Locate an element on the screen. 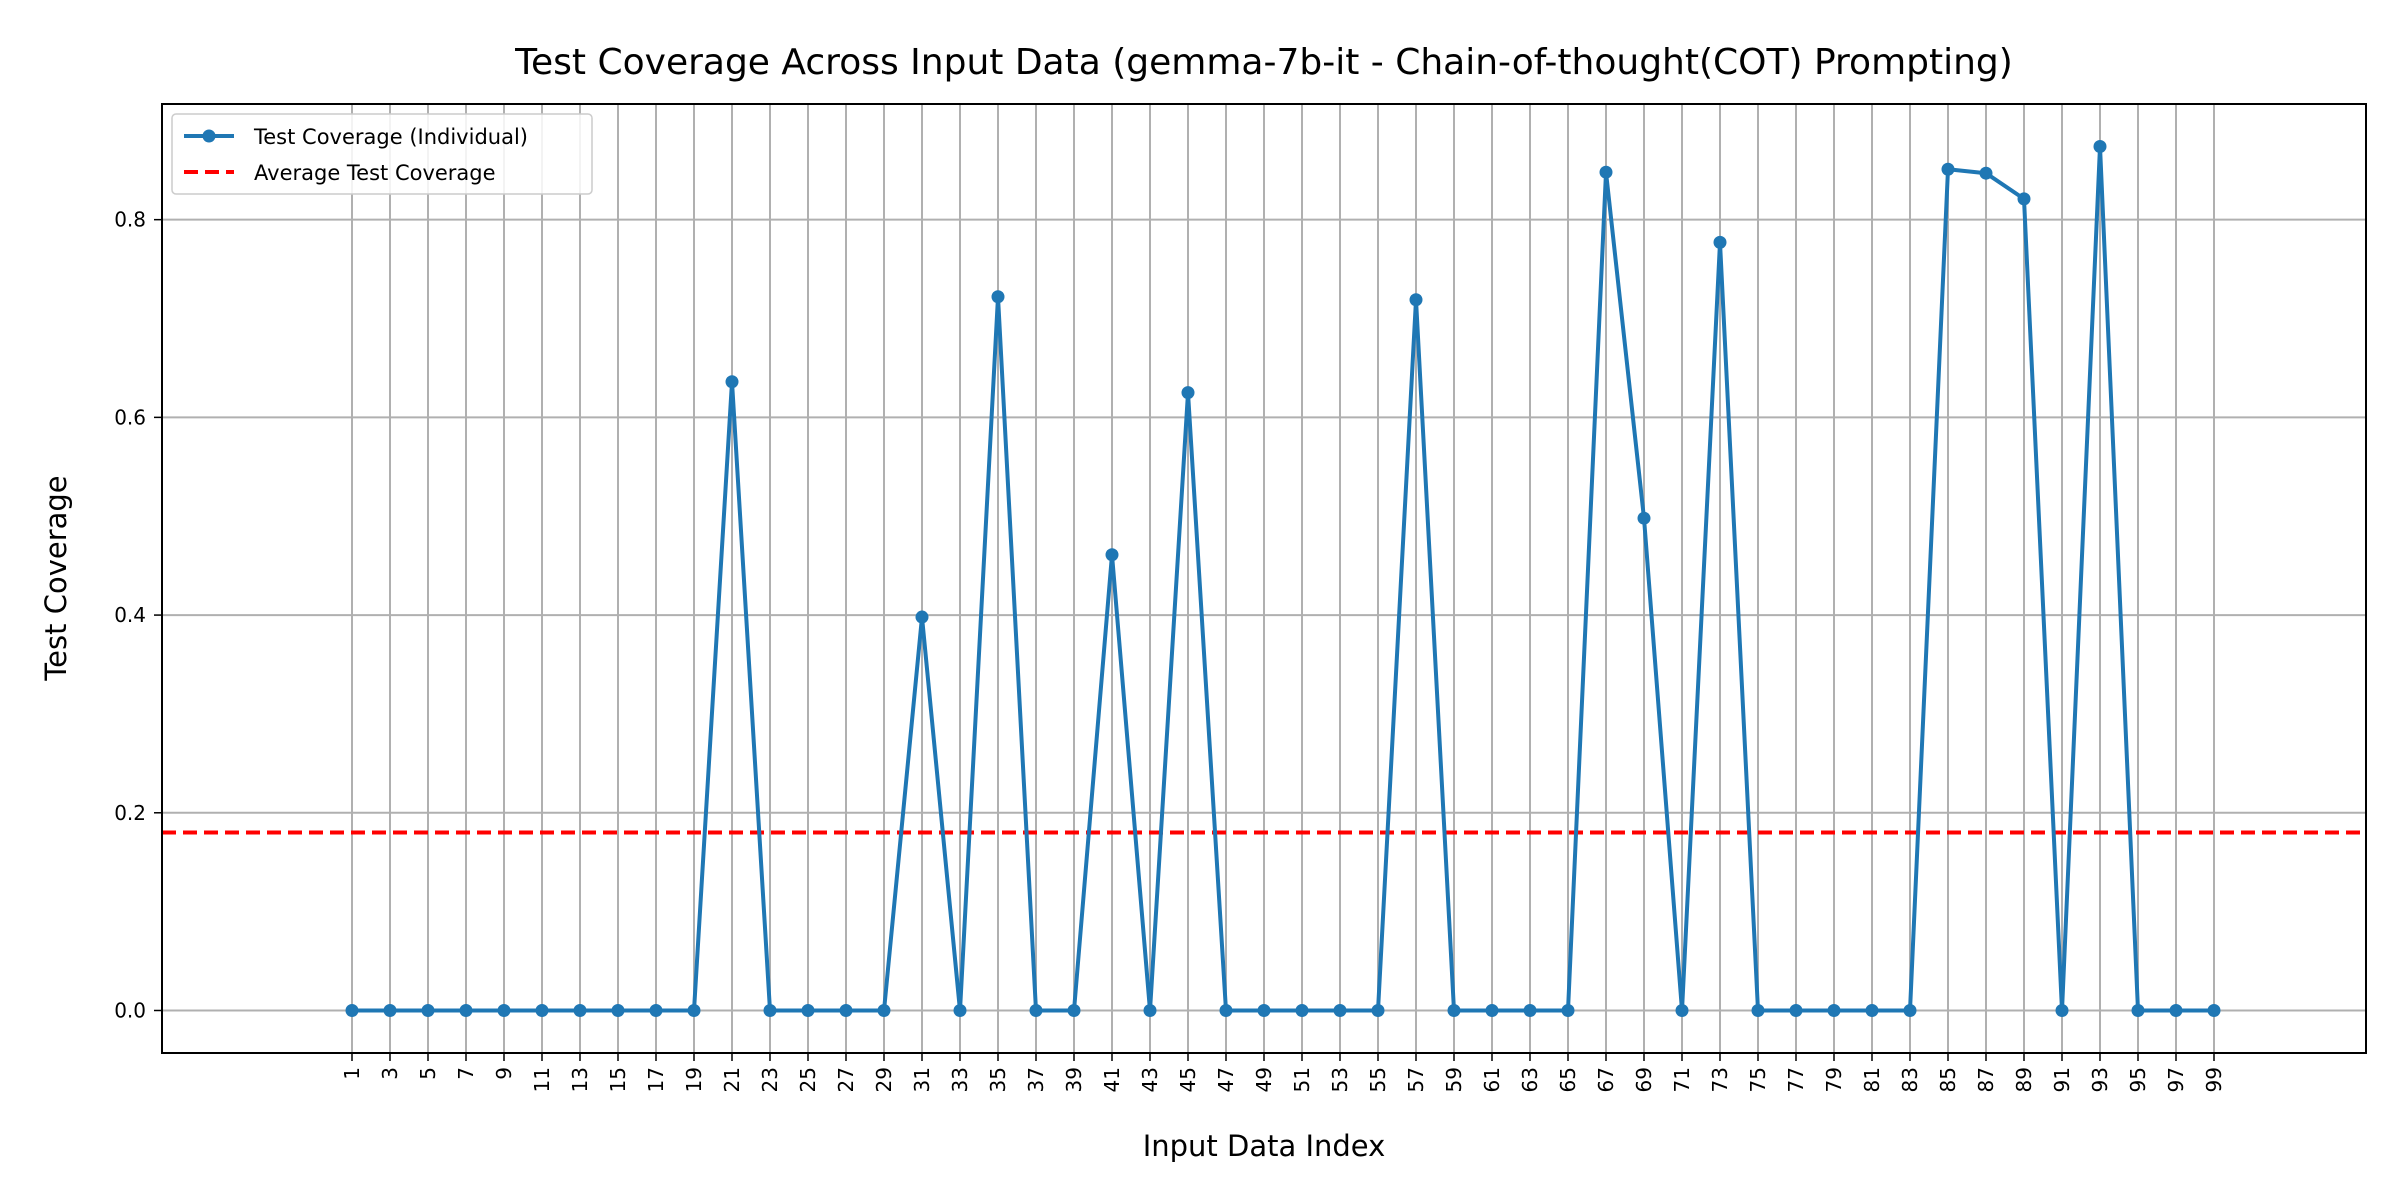 Image resolution: width=2400 pixels, height=1200 pixels. x-tick-label: 3 is located at coordinates (390, 1073).